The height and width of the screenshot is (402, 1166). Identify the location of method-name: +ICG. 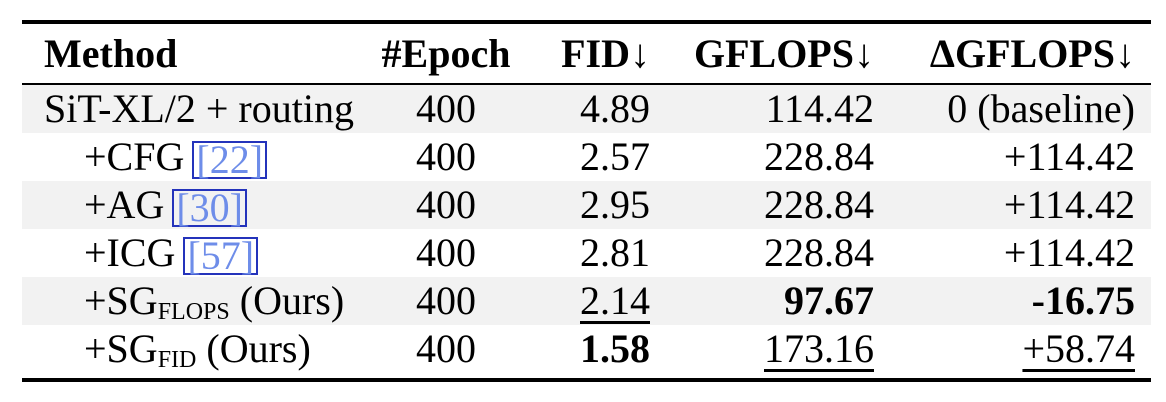
(130, 252).